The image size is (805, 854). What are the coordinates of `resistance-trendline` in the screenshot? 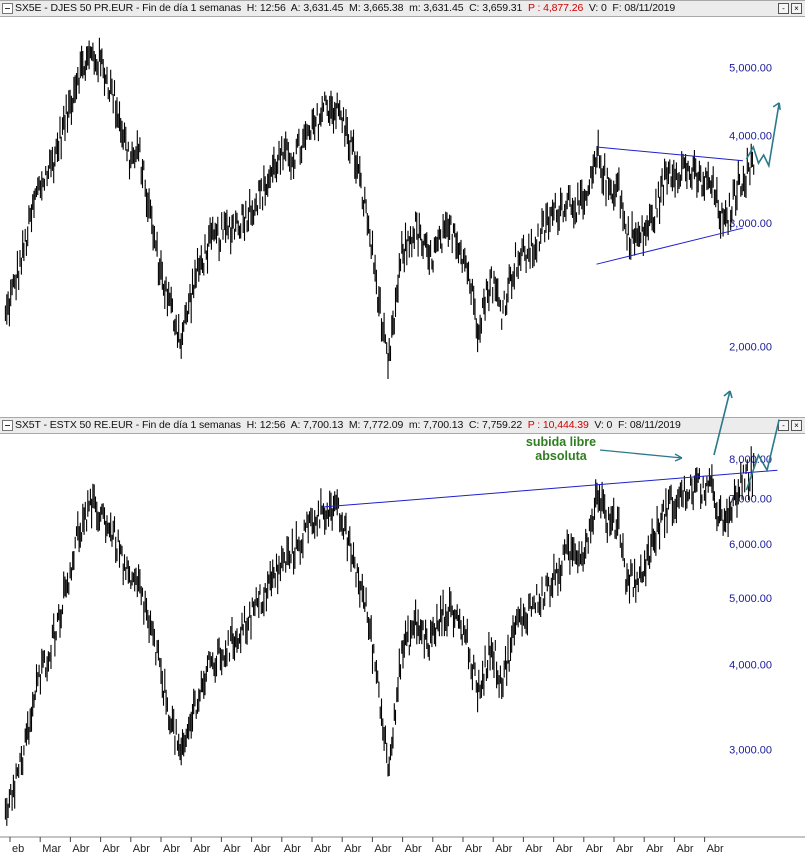 It's located at (550, 488).